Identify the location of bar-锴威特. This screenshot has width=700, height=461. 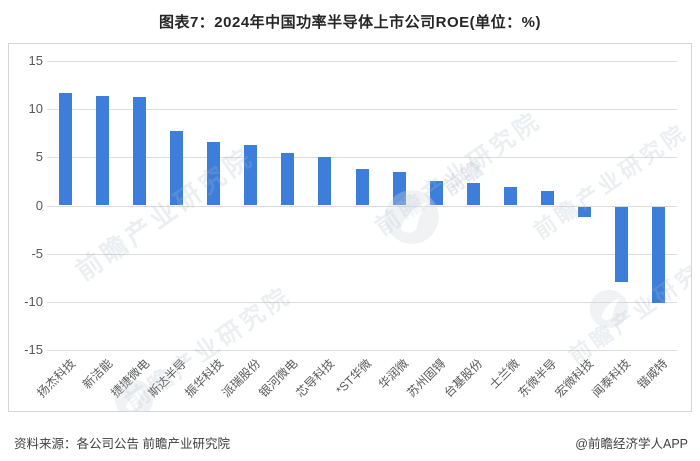
(658, 254).